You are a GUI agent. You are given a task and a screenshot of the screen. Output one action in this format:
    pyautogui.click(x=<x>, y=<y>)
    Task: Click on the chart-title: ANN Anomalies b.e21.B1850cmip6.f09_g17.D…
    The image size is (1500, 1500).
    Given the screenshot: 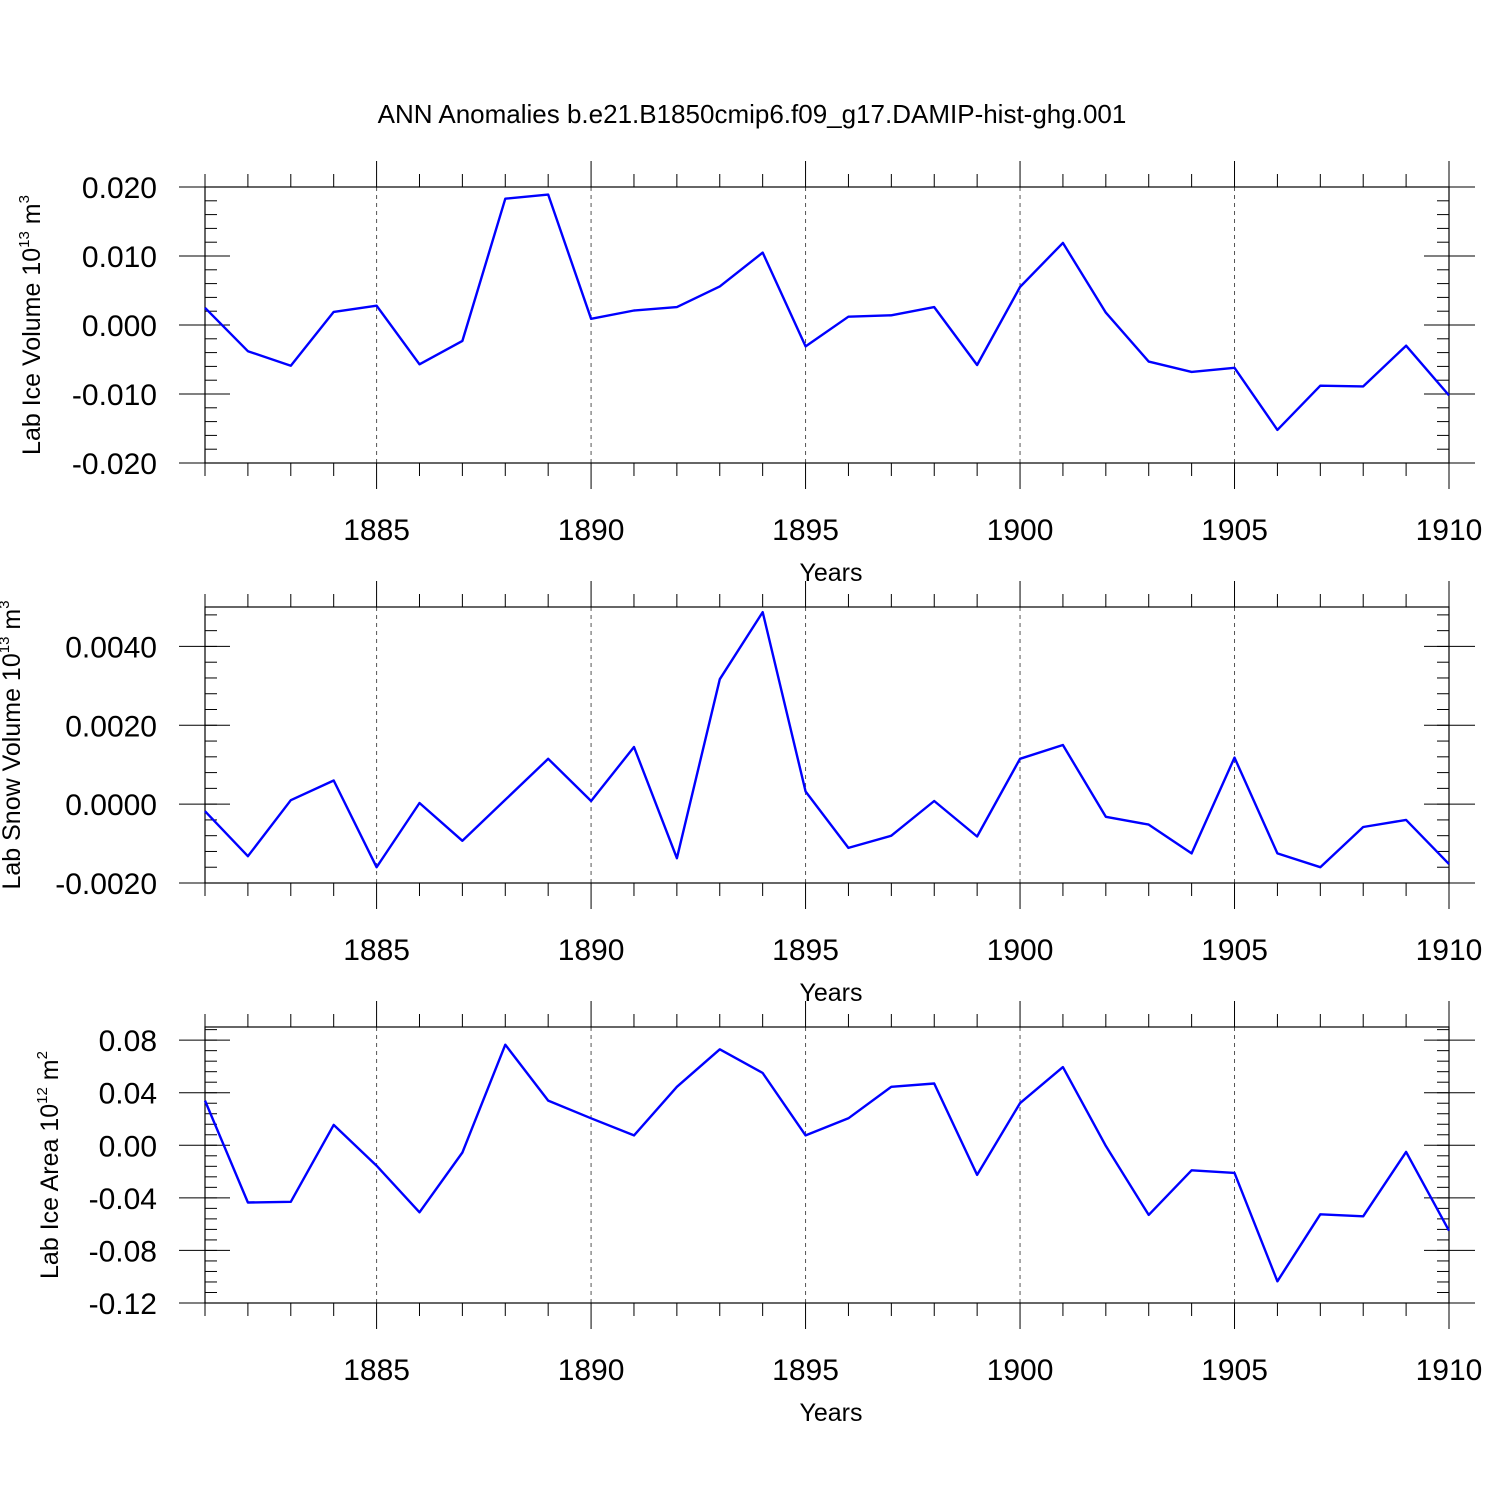 What is the action you would take?
    pyautogui.click(x=752, y=114)
    